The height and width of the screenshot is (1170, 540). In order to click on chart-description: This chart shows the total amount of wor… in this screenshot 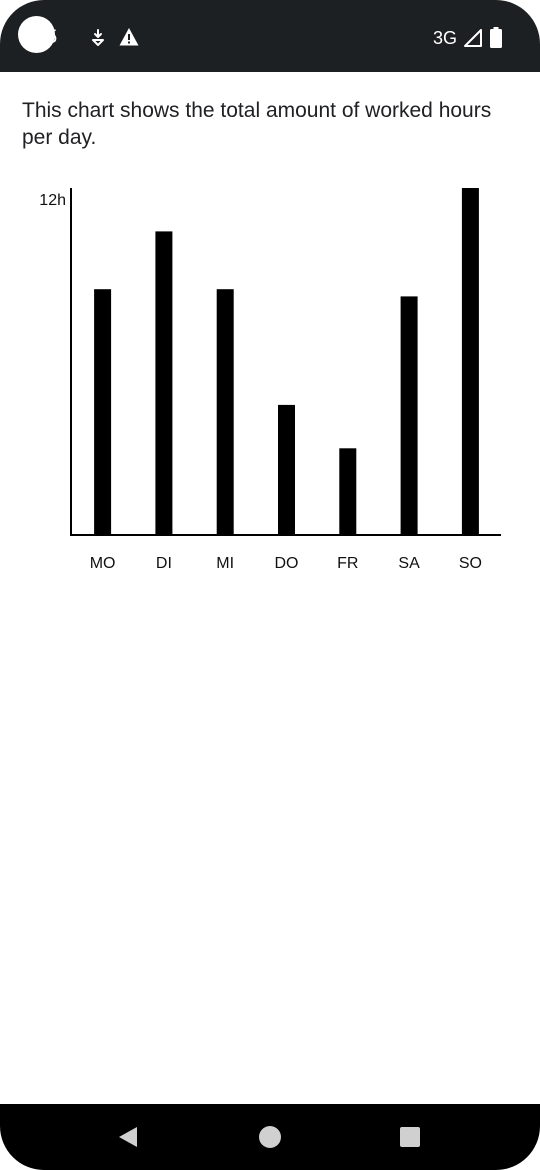, I will do `click(257, 124)`.